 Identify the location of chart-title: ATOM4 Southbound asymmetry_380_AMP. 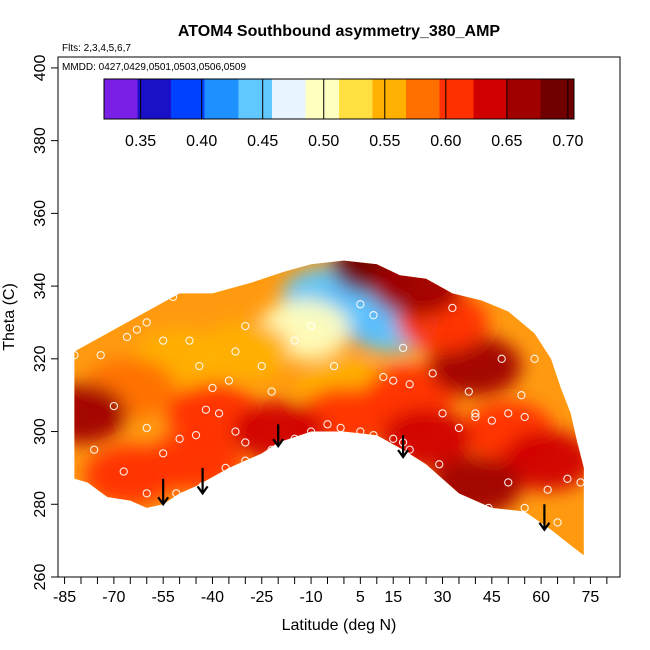
(339, 31).